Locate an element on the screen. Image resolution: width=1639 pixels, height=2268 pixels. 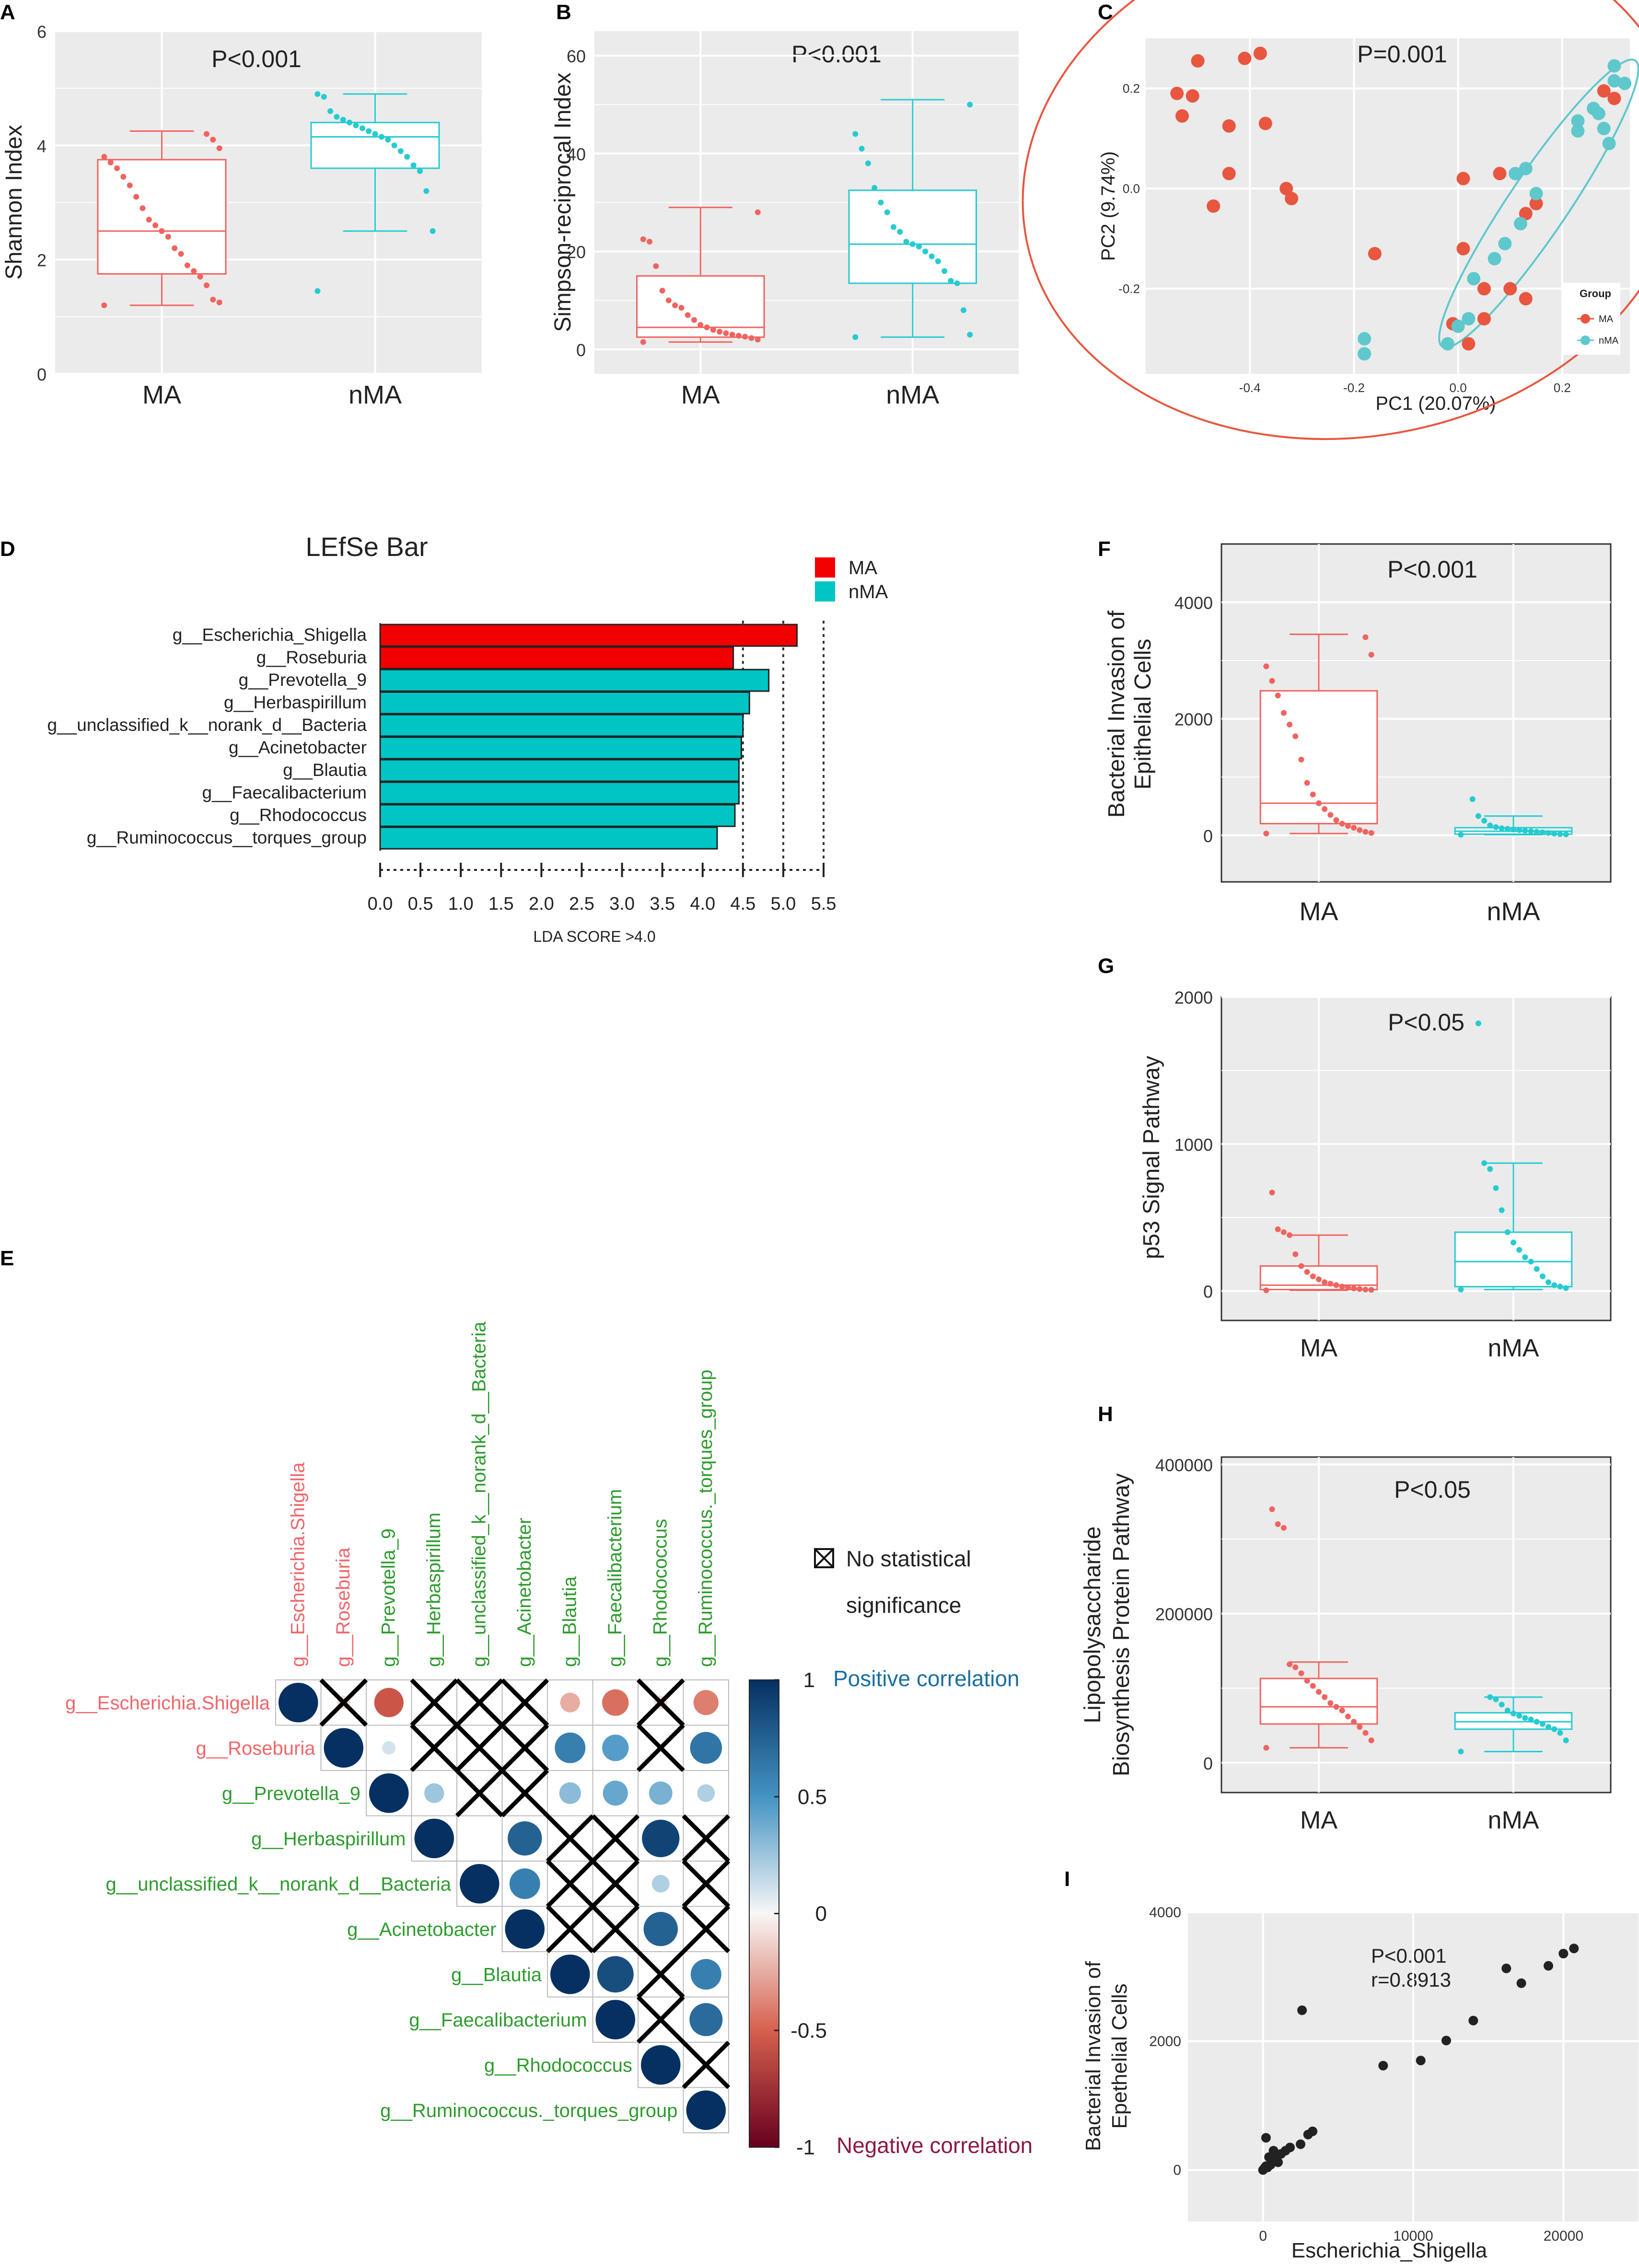
panel-c-ytick-label: 0.0 is located at coordinates (1131, 188).